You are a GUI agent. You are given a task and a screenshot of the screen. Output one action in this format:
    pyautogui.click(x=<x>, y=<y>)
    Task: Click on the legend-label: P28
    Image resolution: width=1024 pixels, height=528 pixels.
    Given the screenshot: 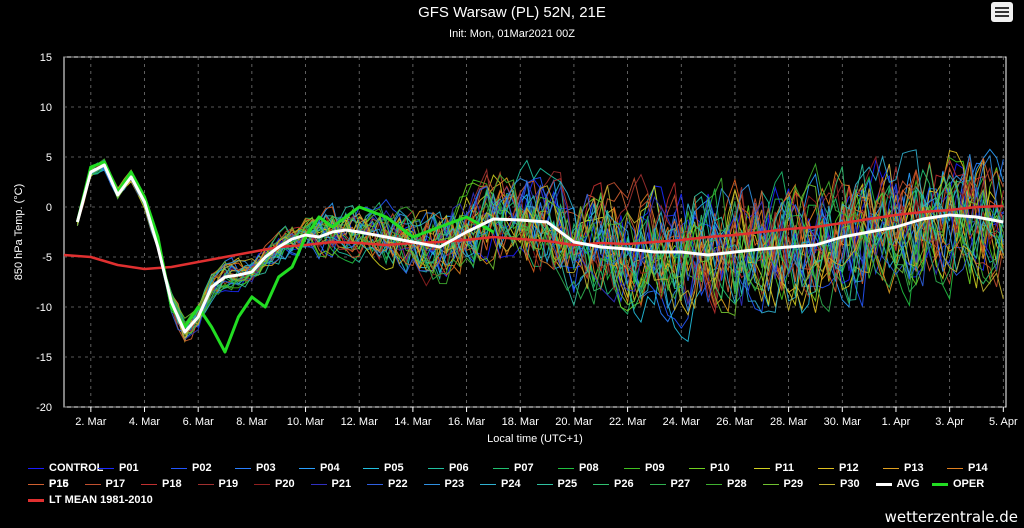 What is the action you would take?
    pyautogui.click(x=737, y=484)
    